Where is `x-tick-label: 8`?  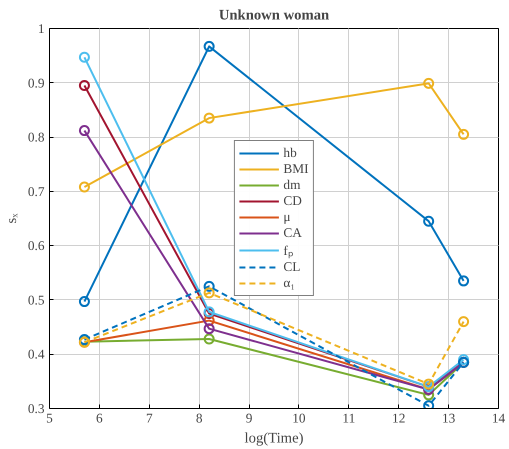 x-tick-label: 8 is located at coordinates (199, 418).